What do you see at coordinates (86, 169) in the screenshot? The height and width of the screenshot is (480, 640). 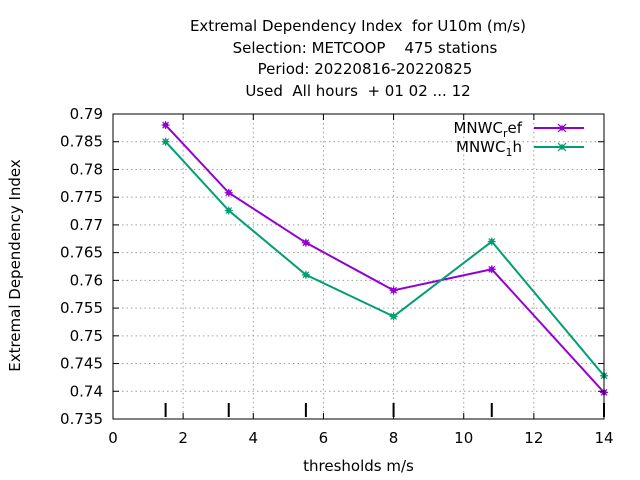 I see `y-tick-label: 0.78` at bounding box center [86, 169].